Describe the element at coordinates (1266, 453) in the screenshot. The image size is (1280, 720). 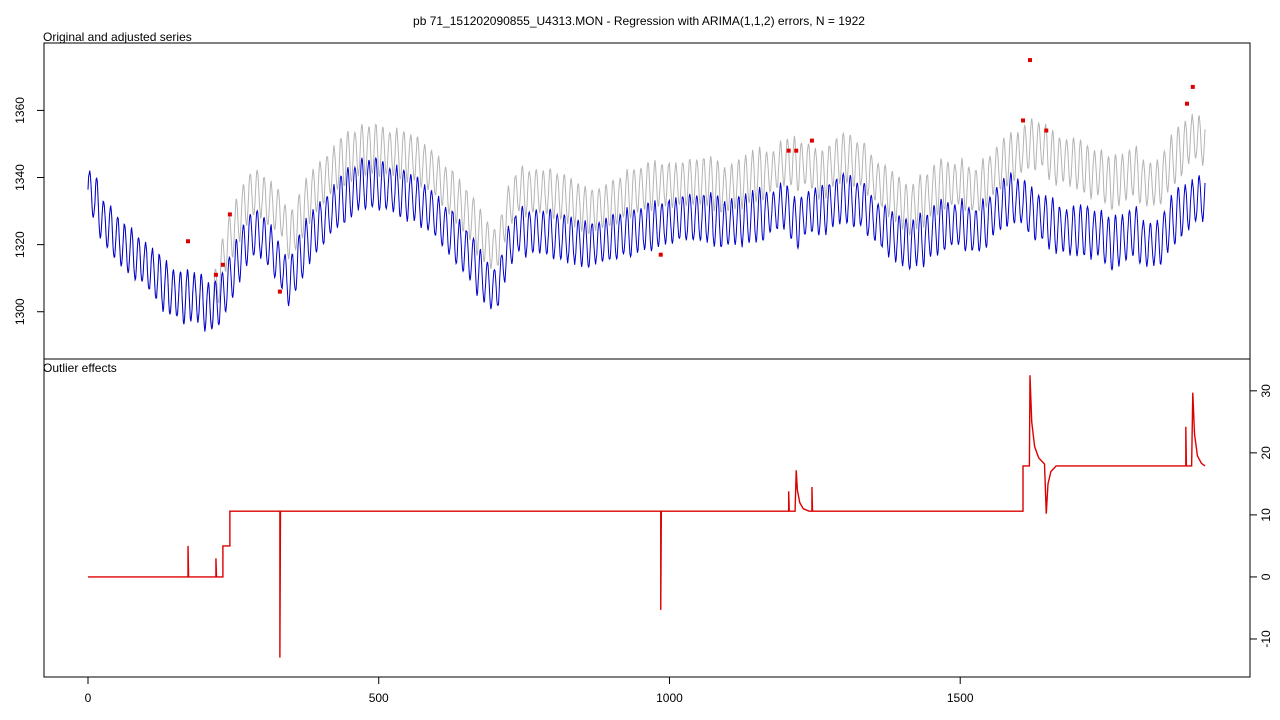
I see `y-tick-label: 20` at that location.